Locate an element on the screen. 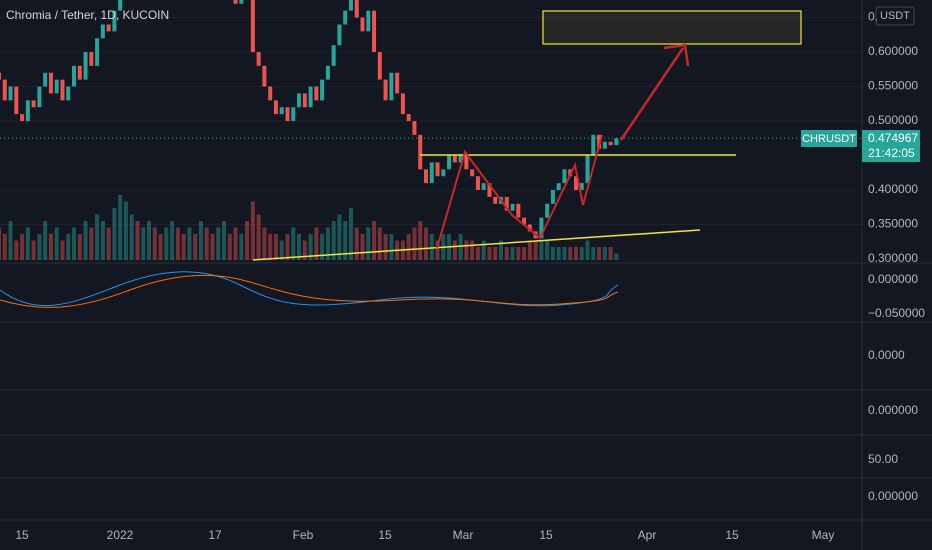 The width and height of the screenshot is (932, 550). x-tick-label: 2022 is located at coordinates (120, 535).